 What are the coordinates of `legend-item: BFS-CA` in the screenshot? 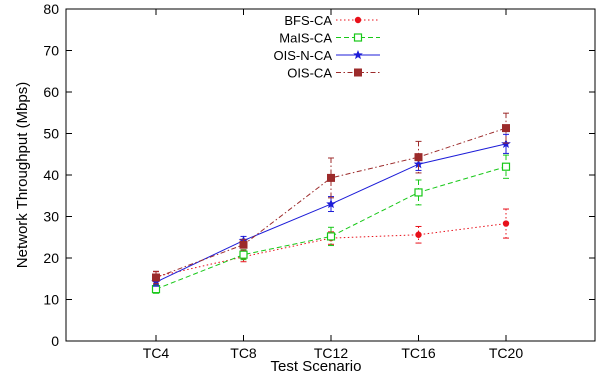 It's located at (332, 20).